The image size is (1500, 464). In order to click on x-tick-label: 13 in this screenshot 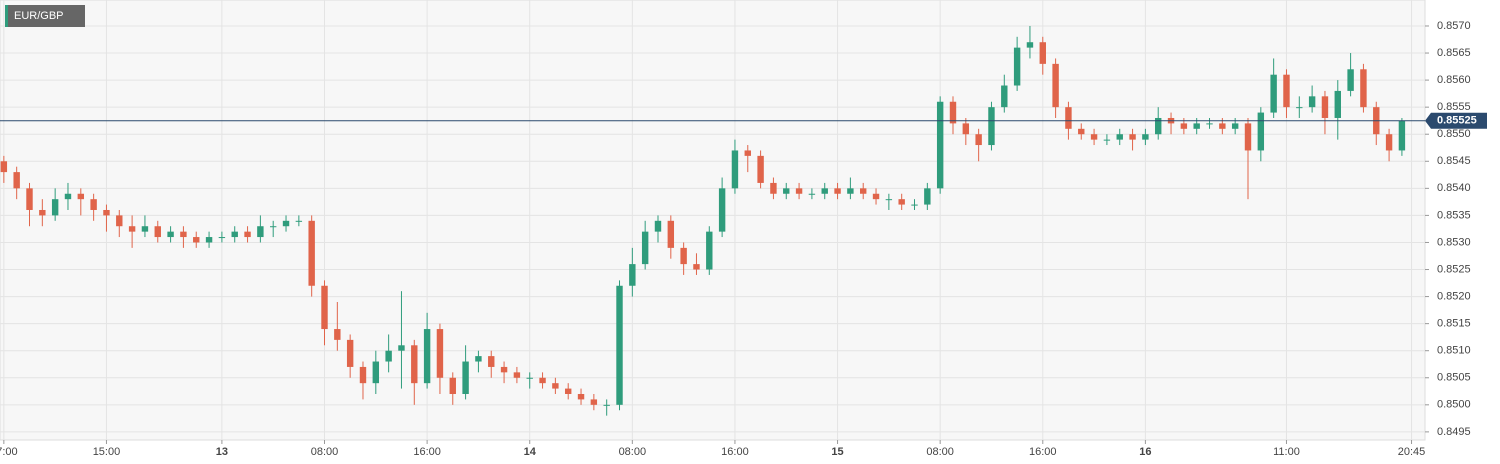, I will do `click(222, 452)`.